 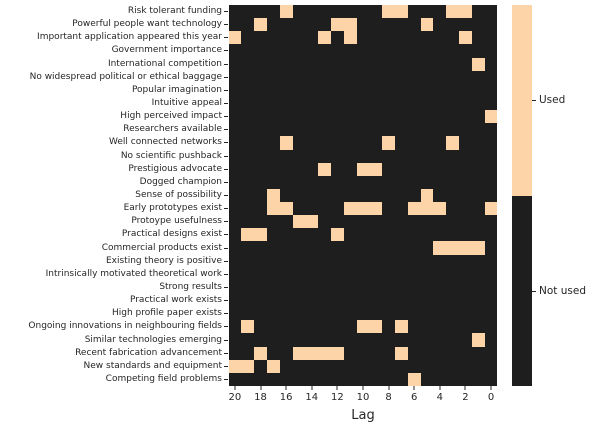 I want to click on y-axis-label: Important application appeared this year, so click(x=129, y=37).